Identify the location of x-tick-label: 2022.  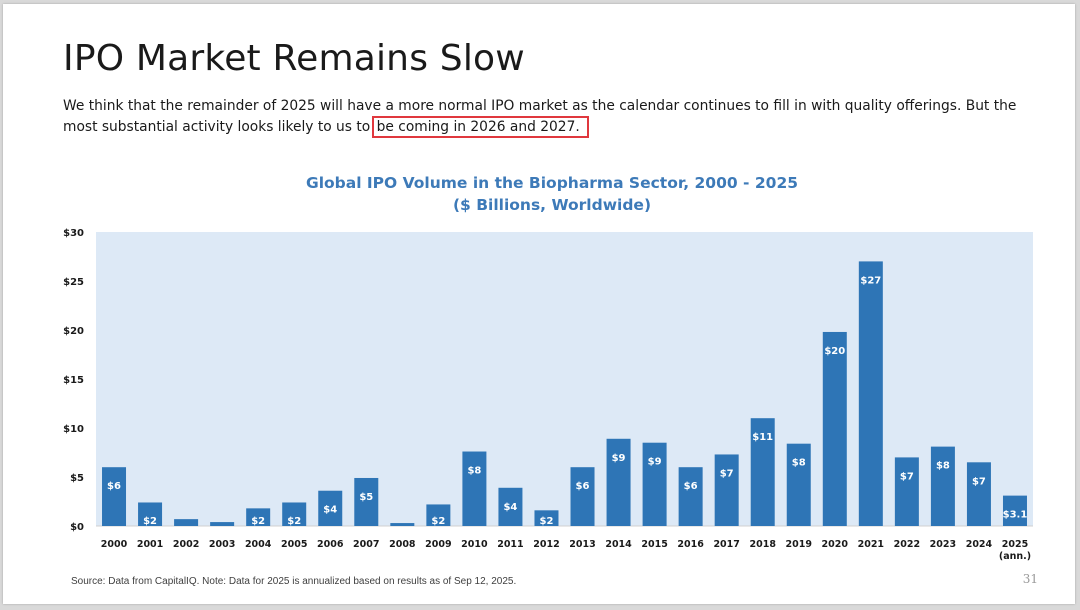
(907, 544).